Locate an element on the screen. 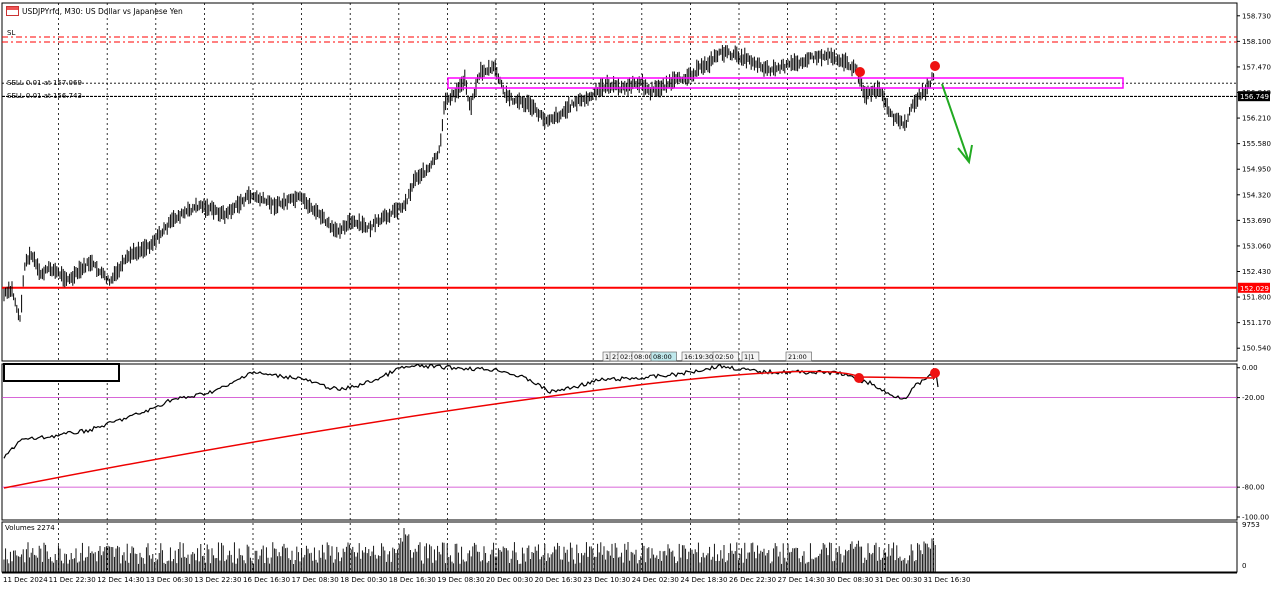  current-price-tag-text: 156.749 is located at coordinates (1254, 97).